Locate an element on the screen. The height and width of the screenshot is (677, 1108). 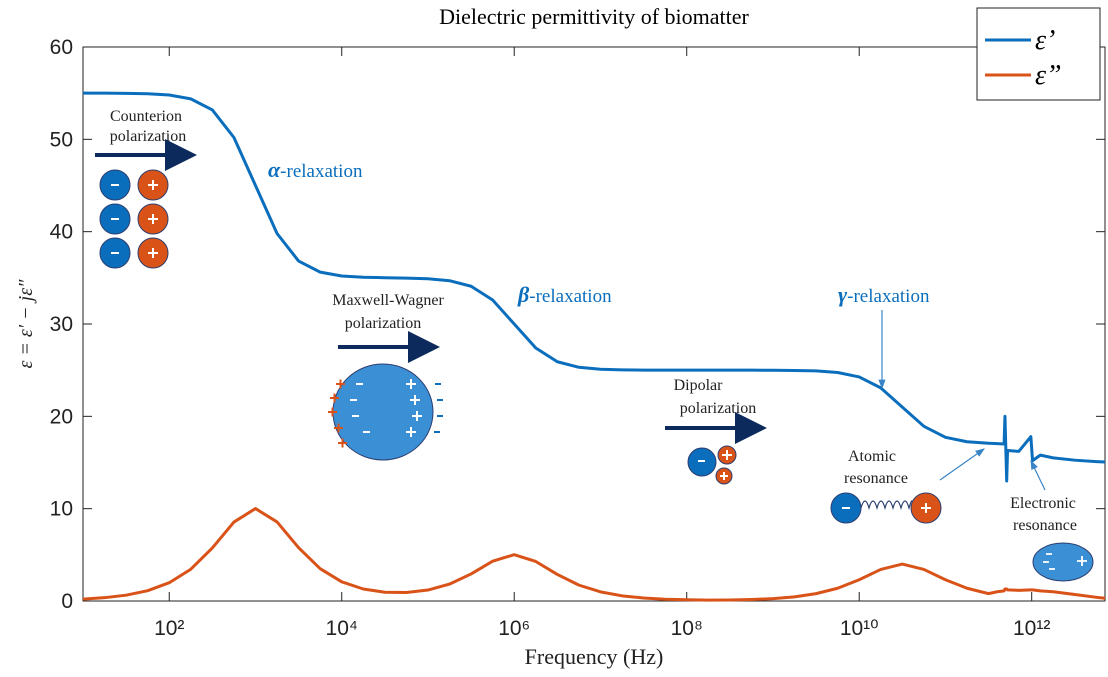
y-tick-label: 50 is located at coordinates (61, 139).